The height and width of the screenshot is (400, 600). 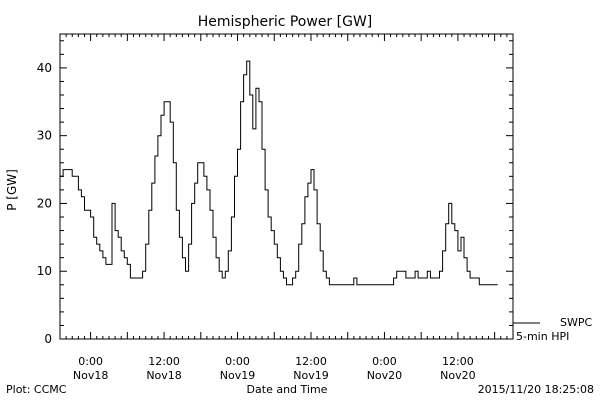 I want to click on x-axis-label: Date and Time, so click(x=287, y=389).